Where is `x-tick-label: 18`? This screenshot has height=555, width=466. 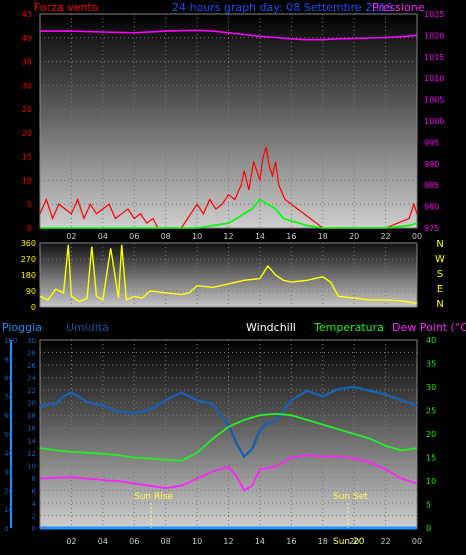 x-tick-label: 18 is located at coordinates (323, 236).